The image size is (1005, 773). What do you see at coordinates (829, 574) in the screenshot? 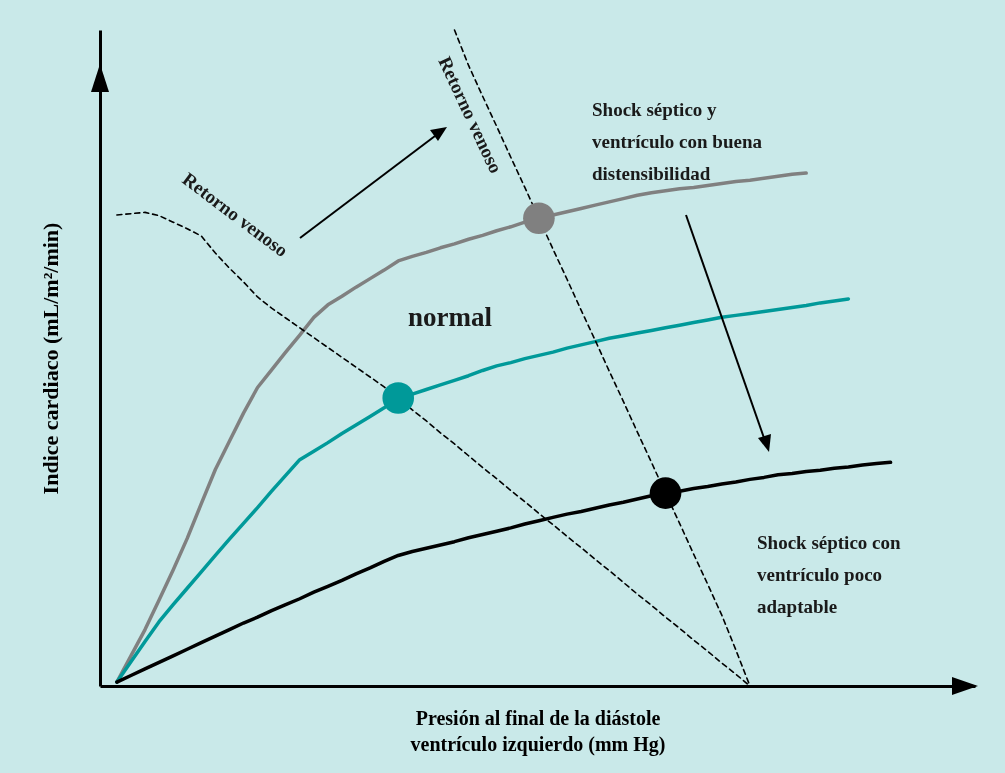
I see `annotation: Shock séptico con ventrículo poco adaptable` at bounding box center [829, 574].